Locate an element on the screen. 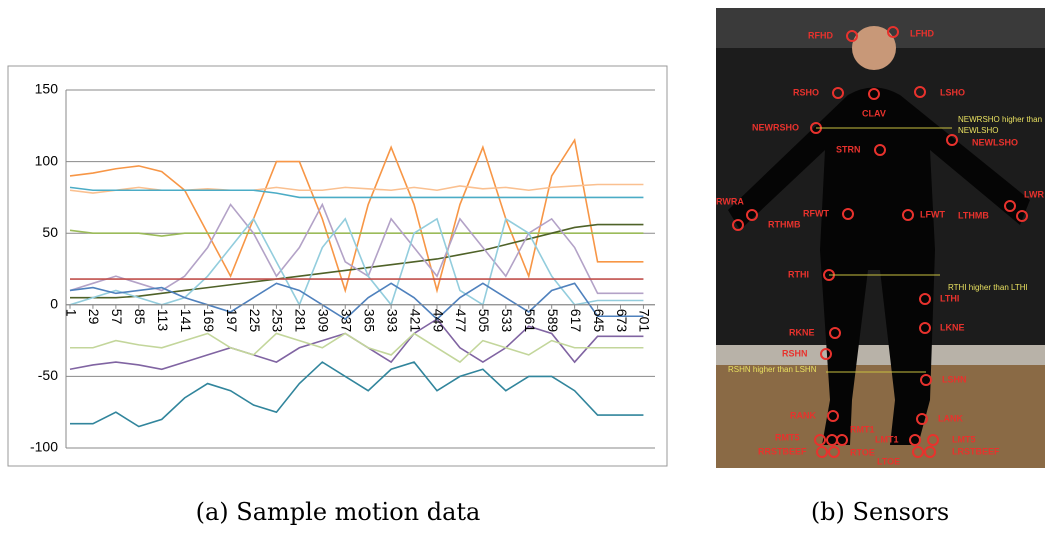  x-tick-label: 113 is located at coordinates (163, 320).